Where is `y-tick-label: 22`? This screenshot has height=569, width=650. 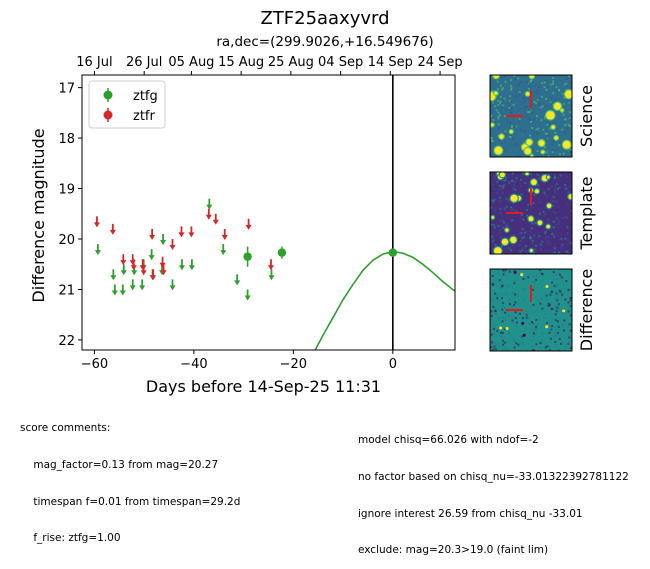 y-tick-label: 22 is located at coordinates (66, 341).